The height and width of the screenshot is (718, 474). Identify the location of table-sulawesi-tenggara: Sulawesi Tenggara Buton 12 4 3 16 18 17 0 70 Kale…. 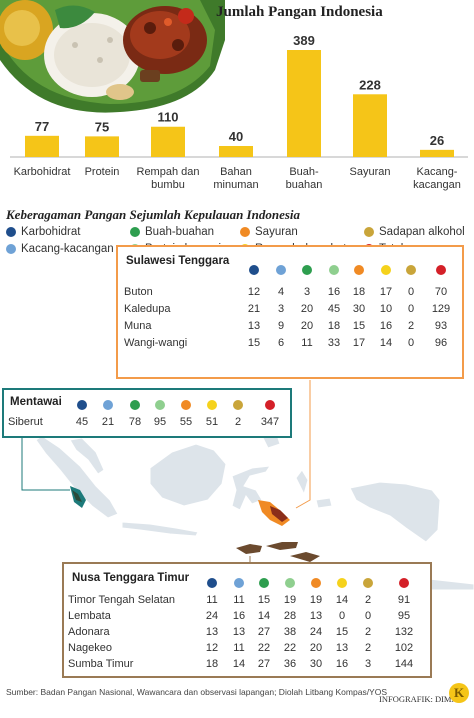
(290, 312).